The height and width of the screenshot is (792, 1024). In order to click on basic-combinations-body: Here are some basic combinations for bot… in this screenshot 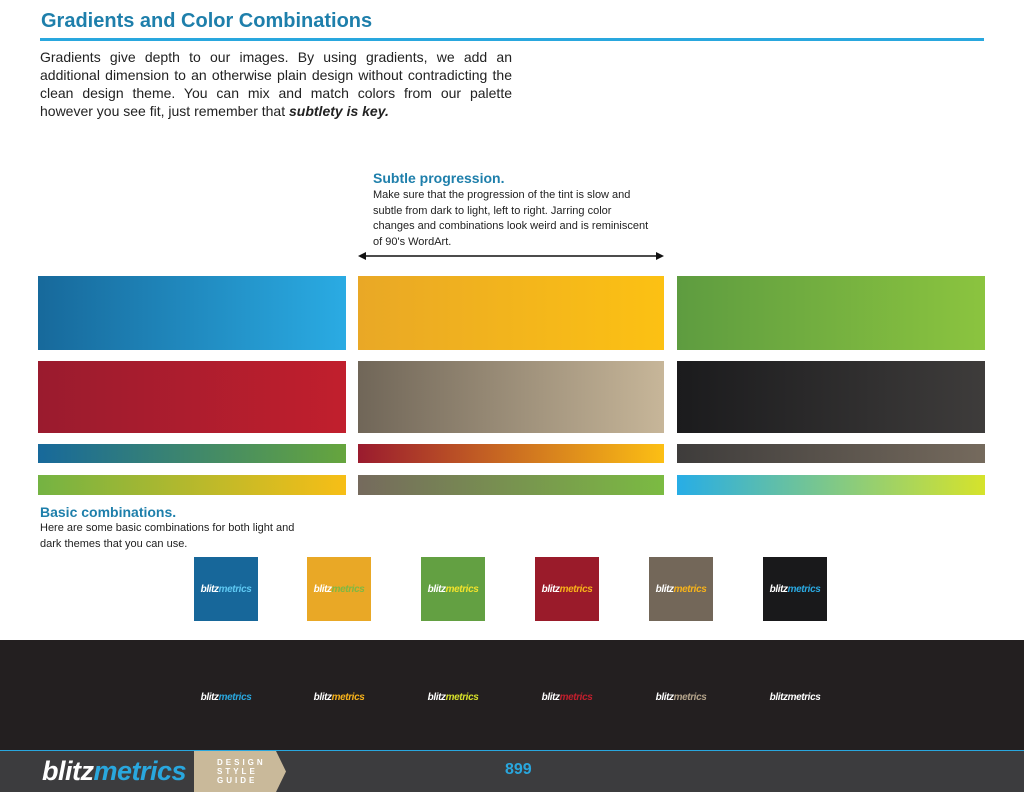, I will do `click(167, 536)`.